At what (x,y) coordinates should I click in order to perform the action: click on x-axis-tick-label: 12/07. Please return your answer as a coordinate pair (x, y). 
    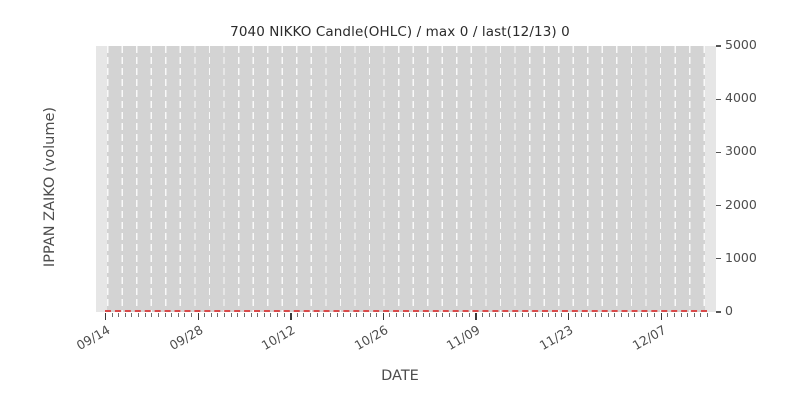
    Looking at the image, I should click on (649, 338).